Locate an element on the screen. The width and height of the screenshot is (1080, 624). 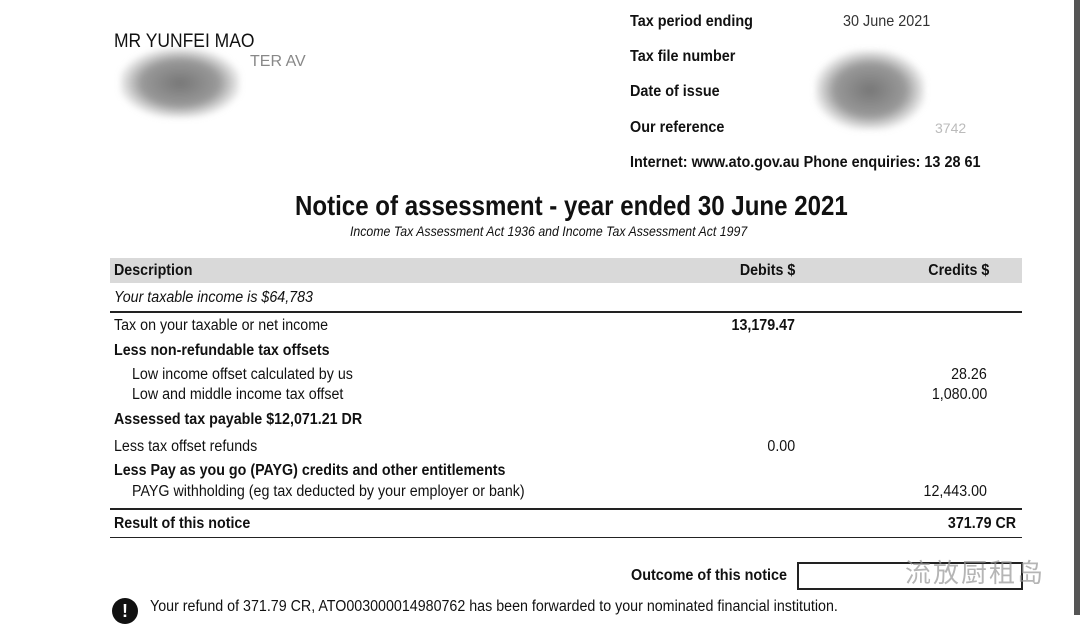
table-row: Less non-refundable tax offsets is located at coordinates (222, 350).